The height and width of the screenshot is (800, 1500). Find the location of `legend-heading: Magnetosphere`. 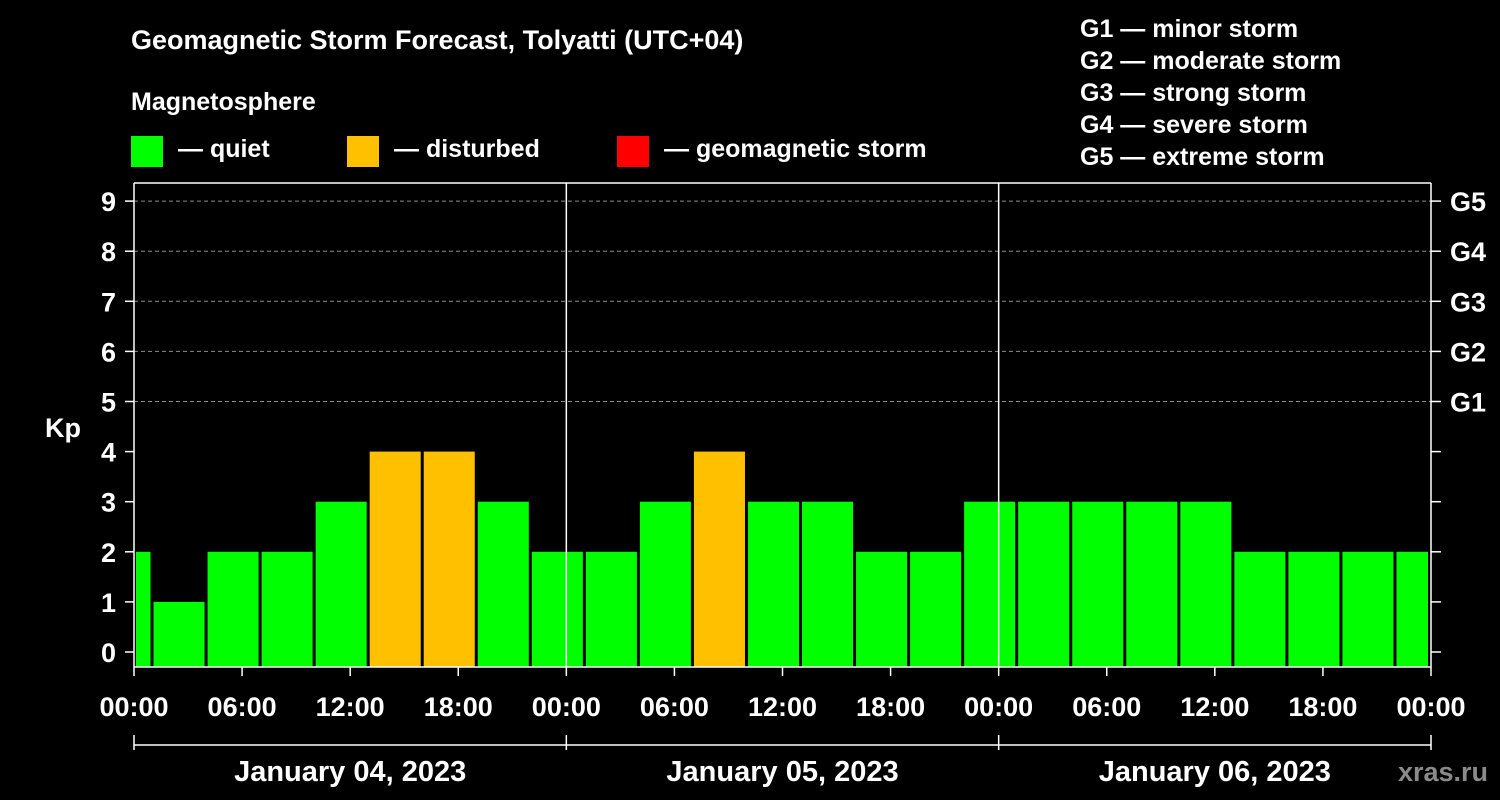

legend-heading: Magnetosphere is located at coordinates (223, 102).